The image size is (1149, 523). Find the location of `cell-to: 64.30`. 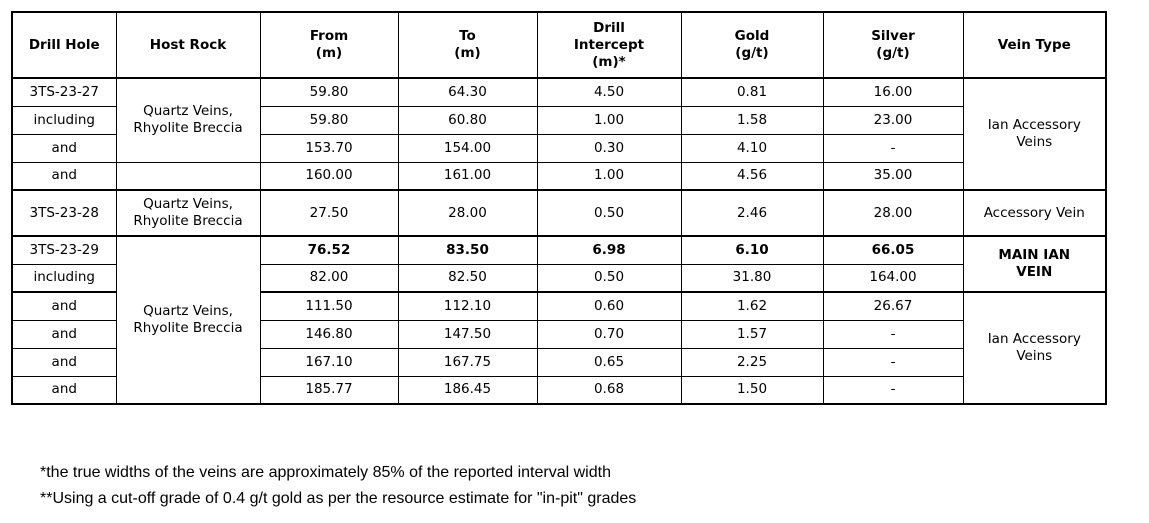

cell-to: 64.30 is located at coordinates (467, 92).